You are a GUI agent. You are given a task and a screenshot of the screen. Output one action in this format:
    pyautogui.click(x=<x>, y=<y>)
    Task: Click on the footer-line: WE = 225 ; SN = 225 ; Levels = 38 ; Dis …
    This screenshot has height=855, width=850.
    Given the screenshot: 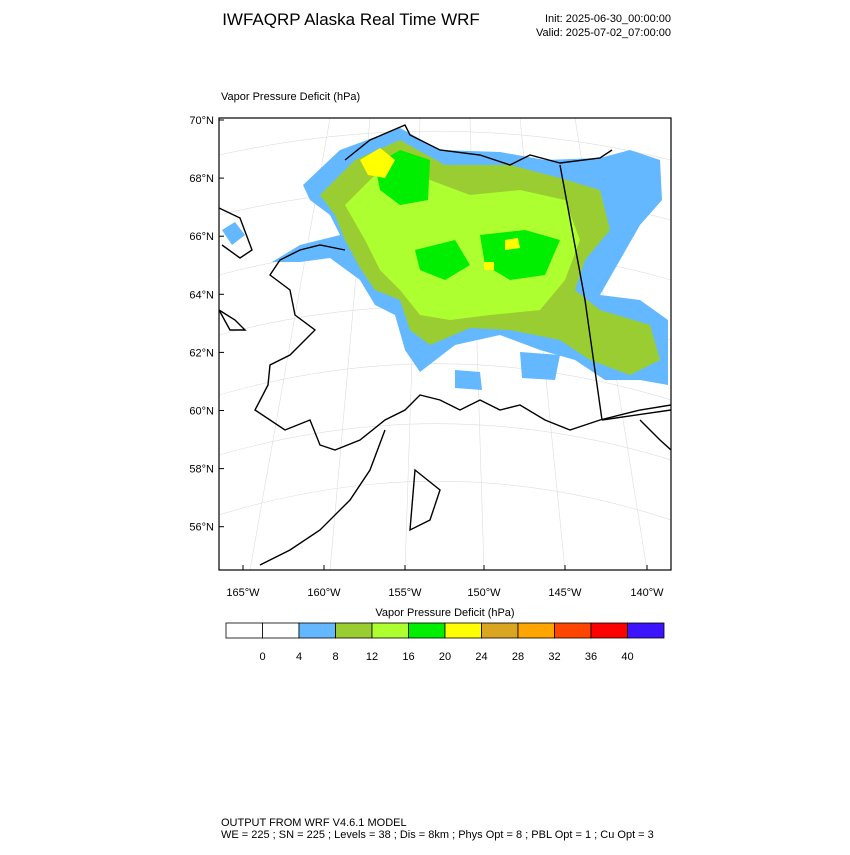 What is the action you would take?
    pyautogui.click(x=437, y=835)
    